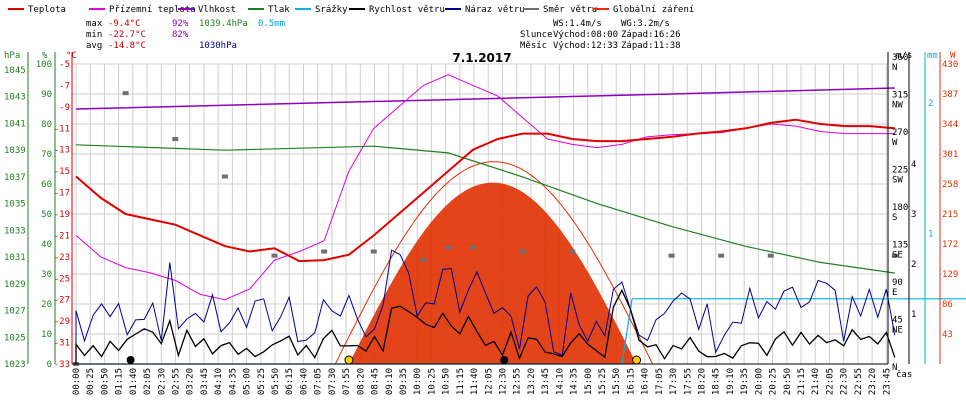 The width and height of the screenshot is (966, 400). I want to click on tick-hum-1: 10, so click(46, 335).